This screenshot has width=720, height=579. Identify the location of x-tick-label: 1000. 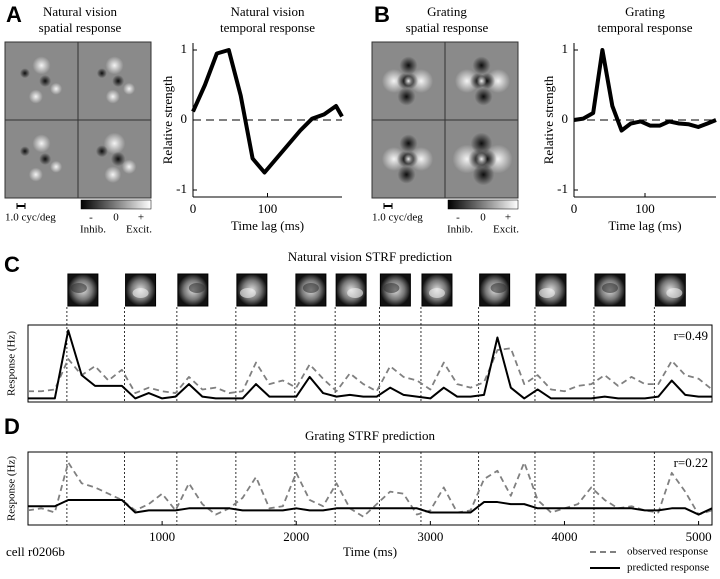
(162, 536).